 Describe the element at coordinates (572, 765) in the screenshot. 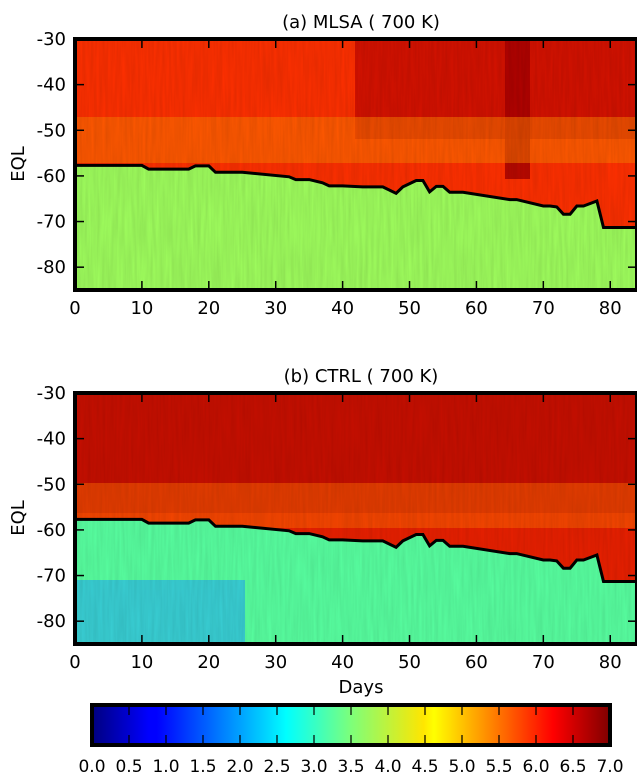

I see `colorbar-tick-label: 6.5` at that location.